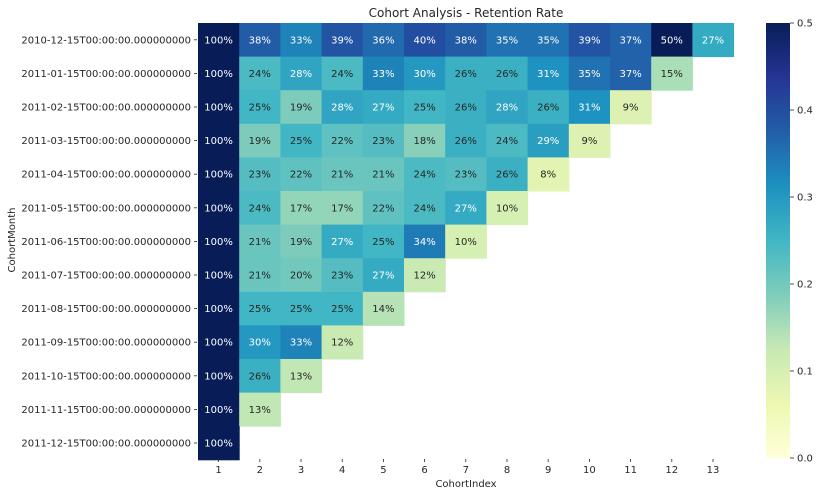  What do you see at coordinates (301, 470) in the screenshot?
I see `x-tick-label: 3` at bounding box center [301, 470].